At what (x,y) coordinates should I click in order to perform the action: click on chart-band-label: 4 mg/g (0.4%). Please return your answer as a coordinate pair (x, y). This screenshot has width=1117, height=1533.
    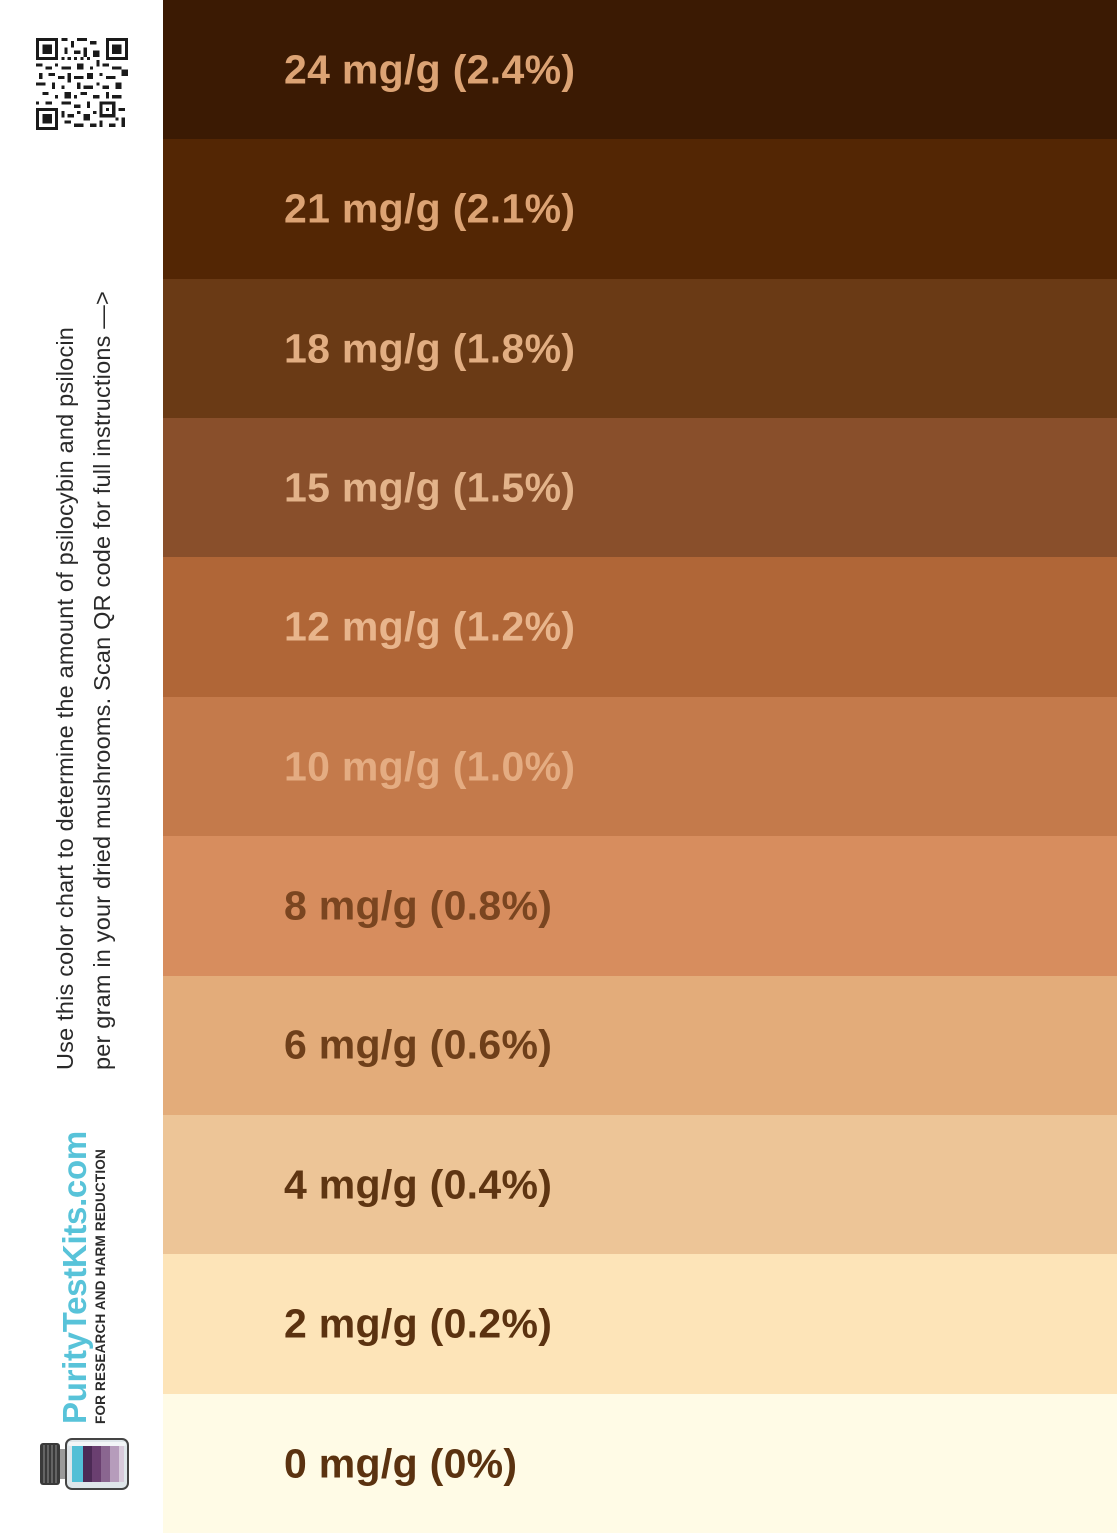
    Looking at the image, I should click on (418, 1184).